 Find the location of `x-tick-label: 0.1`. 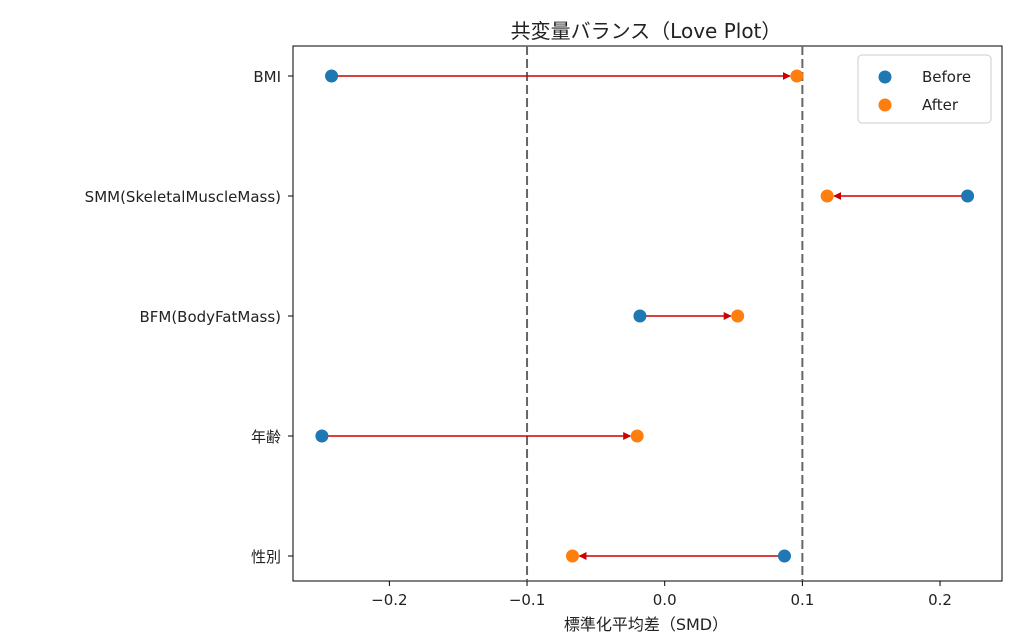

x-tick-label: 0.1 is located at coordinates (802, 600).